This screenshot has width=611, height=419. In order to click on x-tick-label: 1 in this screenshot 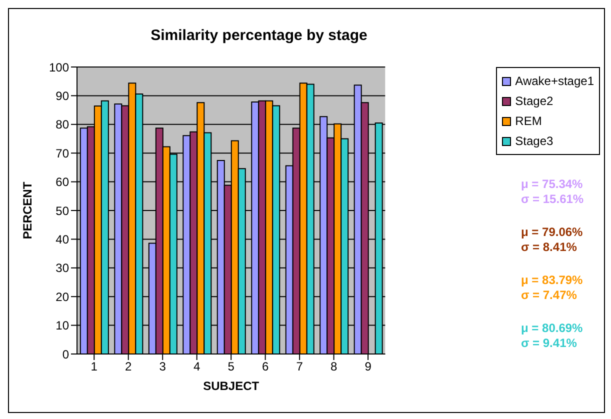, I will do `click(94, 367)`.